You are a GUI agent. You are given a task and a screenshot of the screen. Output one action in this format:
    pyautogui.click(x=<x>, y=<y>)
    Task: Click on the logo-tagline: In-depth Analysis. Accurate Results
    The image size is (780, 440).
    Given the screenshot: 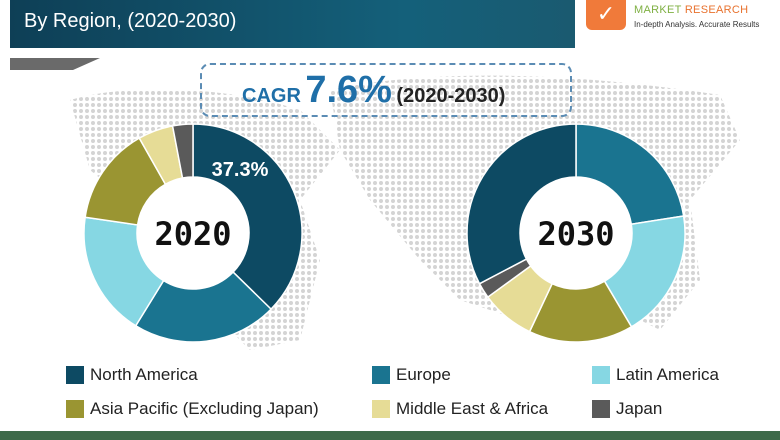 What is the action you would take?
    pyautogui.click(x=697, y=24)
    